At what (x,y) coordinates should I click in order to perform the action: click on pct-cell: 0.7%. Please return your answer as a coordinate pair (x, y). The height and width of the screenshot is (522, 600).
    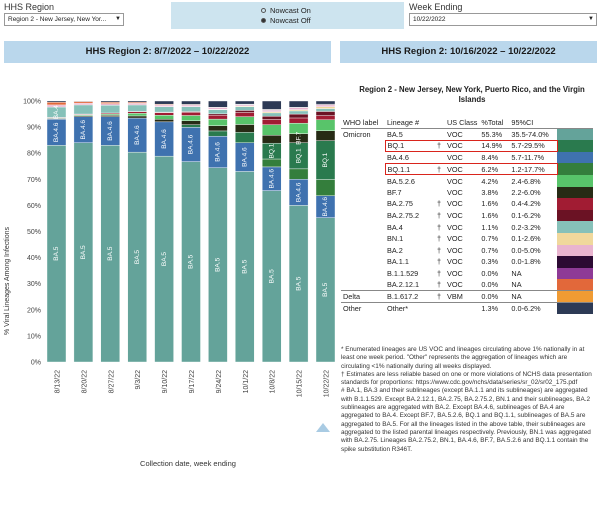
    Looking at the image, I should click on (490, 239).